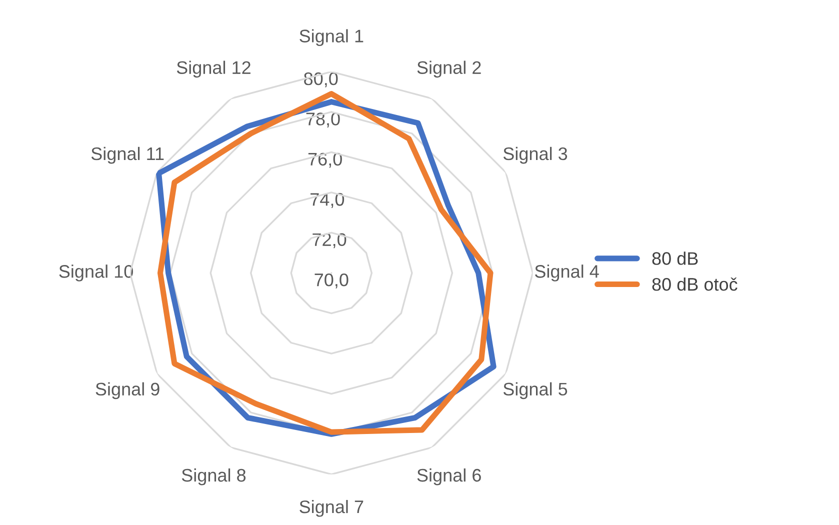 The image size is (839, 525). What do you see at coordinates (675, 258) in the screenshot?
I see `legend-label: 80 dB` at bounding box center [675, 258].